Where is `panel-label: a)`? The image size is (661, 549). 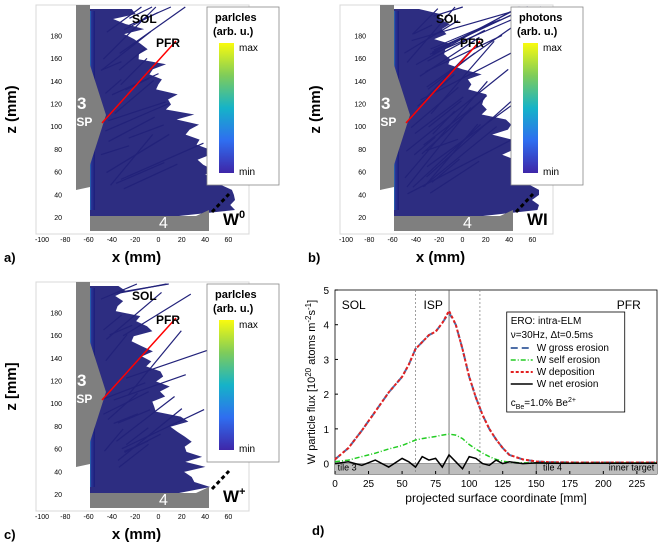
panel-label: a) is located at coordinates (10, 257).